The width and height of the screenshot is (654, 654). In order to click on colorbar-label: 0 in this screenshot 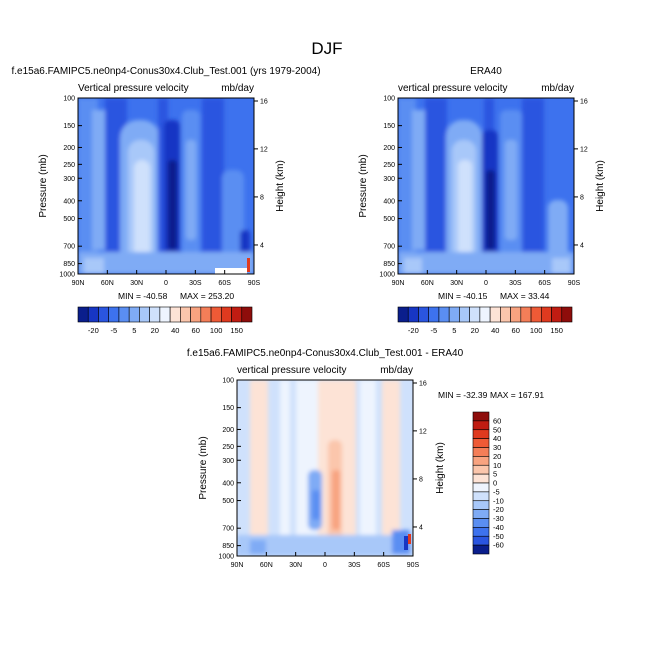, I will do `click(495, 483)`.